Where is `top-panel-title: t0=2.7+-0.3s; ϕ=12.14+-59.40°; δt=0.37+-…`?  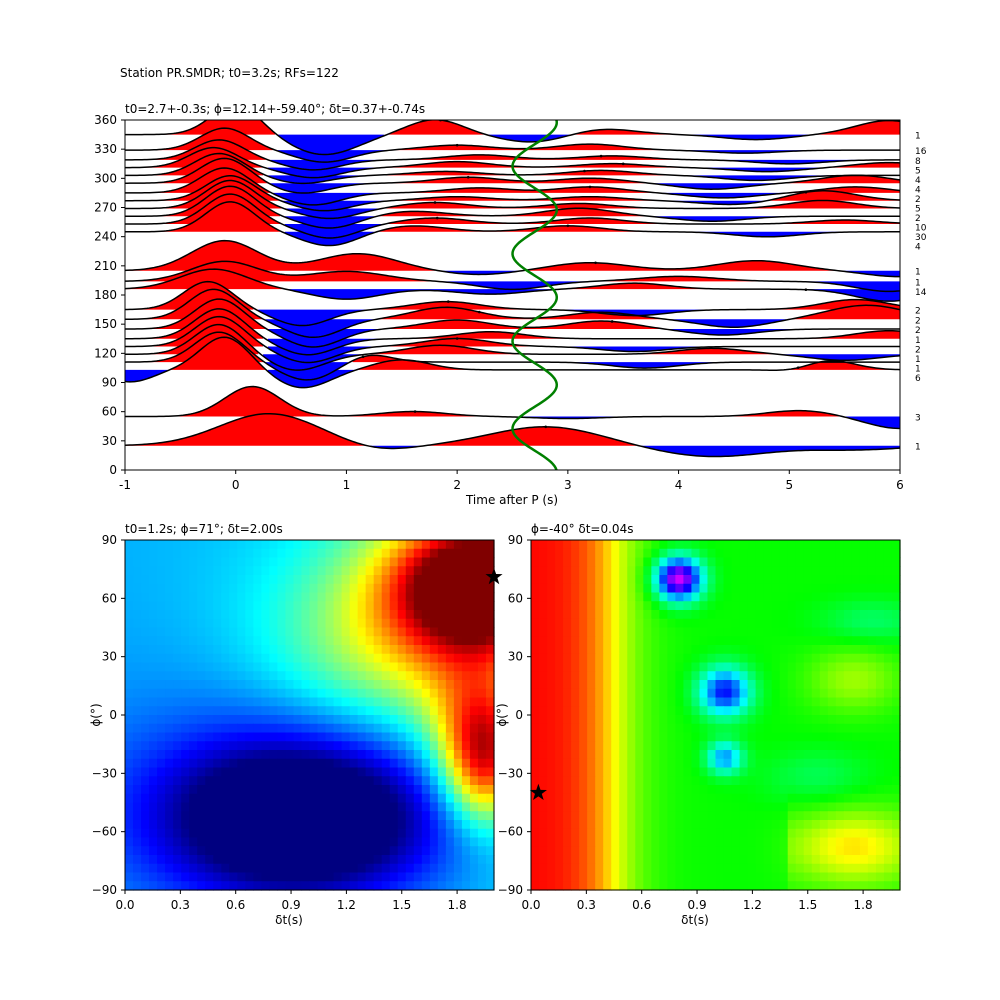
top-panel-title: t0=2.7+-0.3s; ϕ=12.14+-59.40°; δt=0.37+-… is located at coordinates (275, 109).